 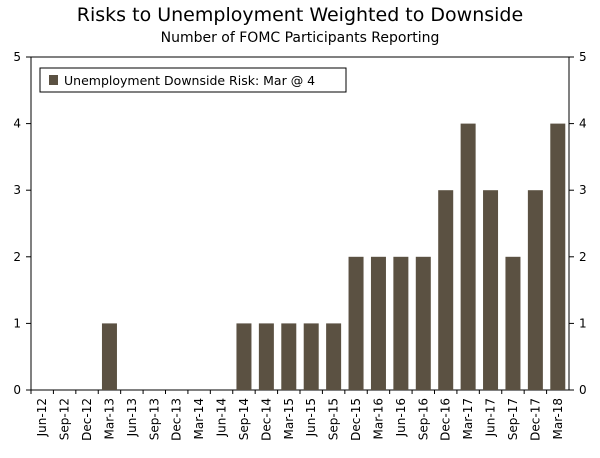 I want to click on x-tick-label: Mar-15, so click(x=289, y=418).